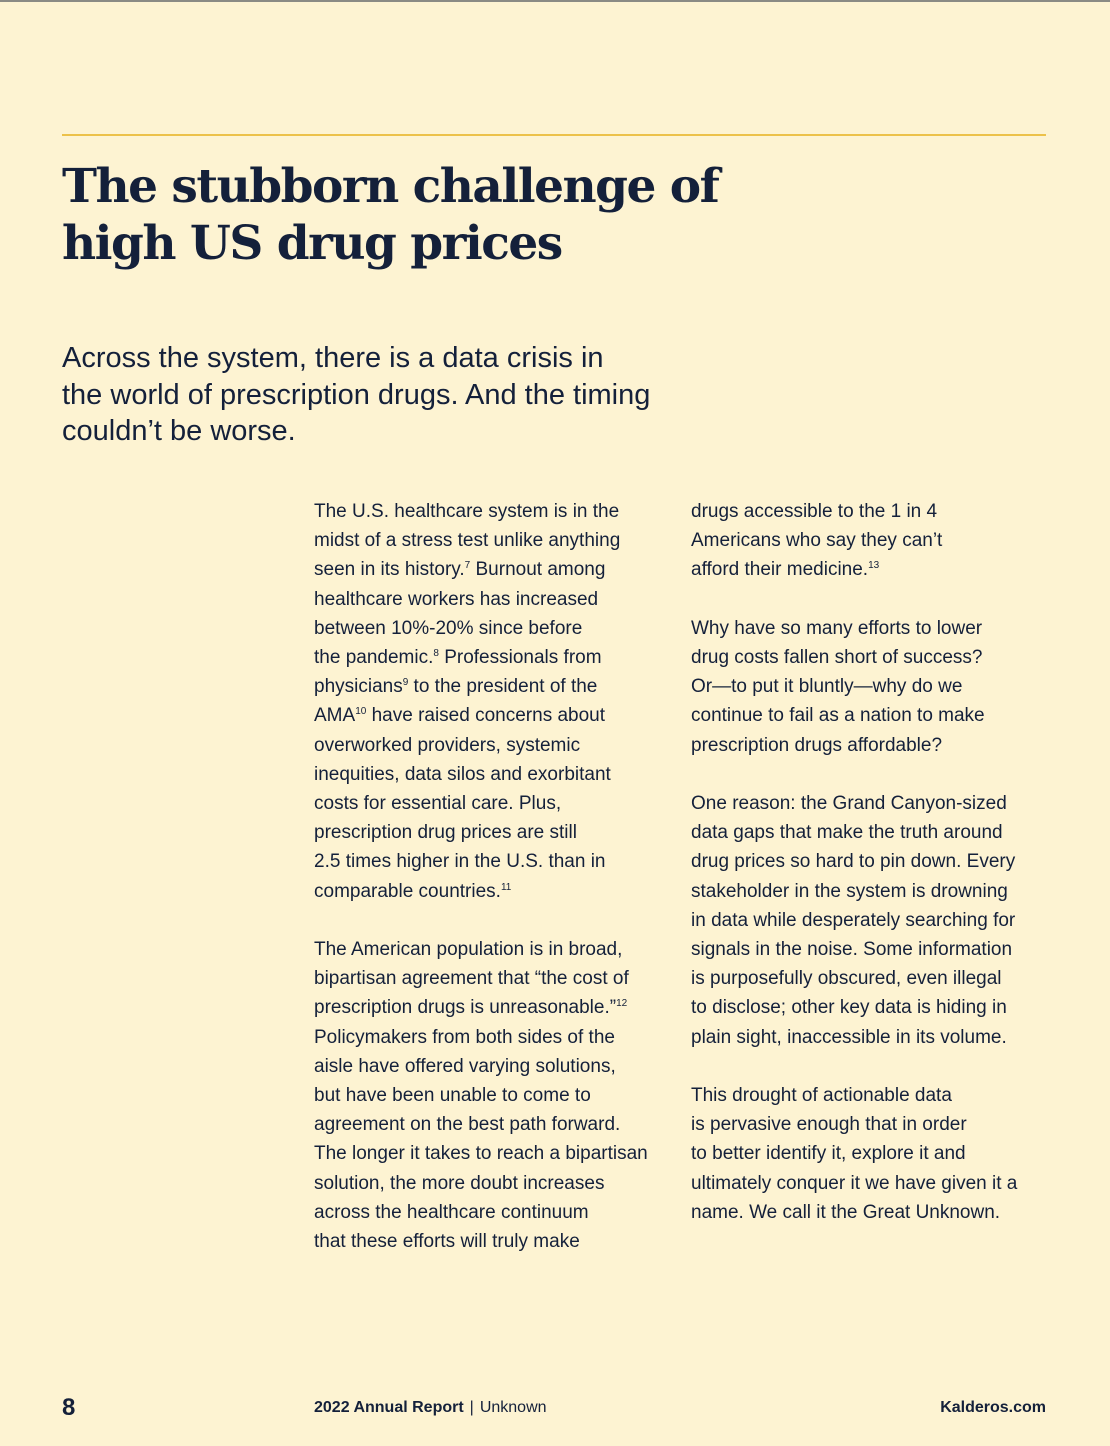 The width and height of the screenshot is (1110, 1446). I want to click on accent-rule, so click(554, 135).